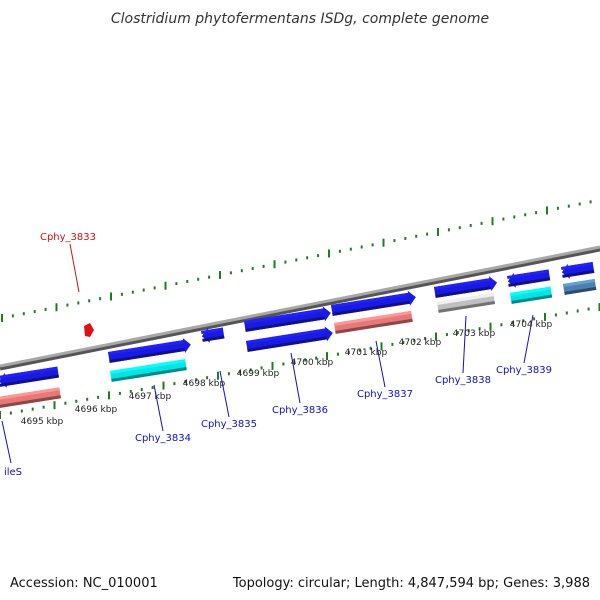  Describe the element at coordinates (578, 273) in the screenshot. I see `gene-next-cds-shade` at that location.